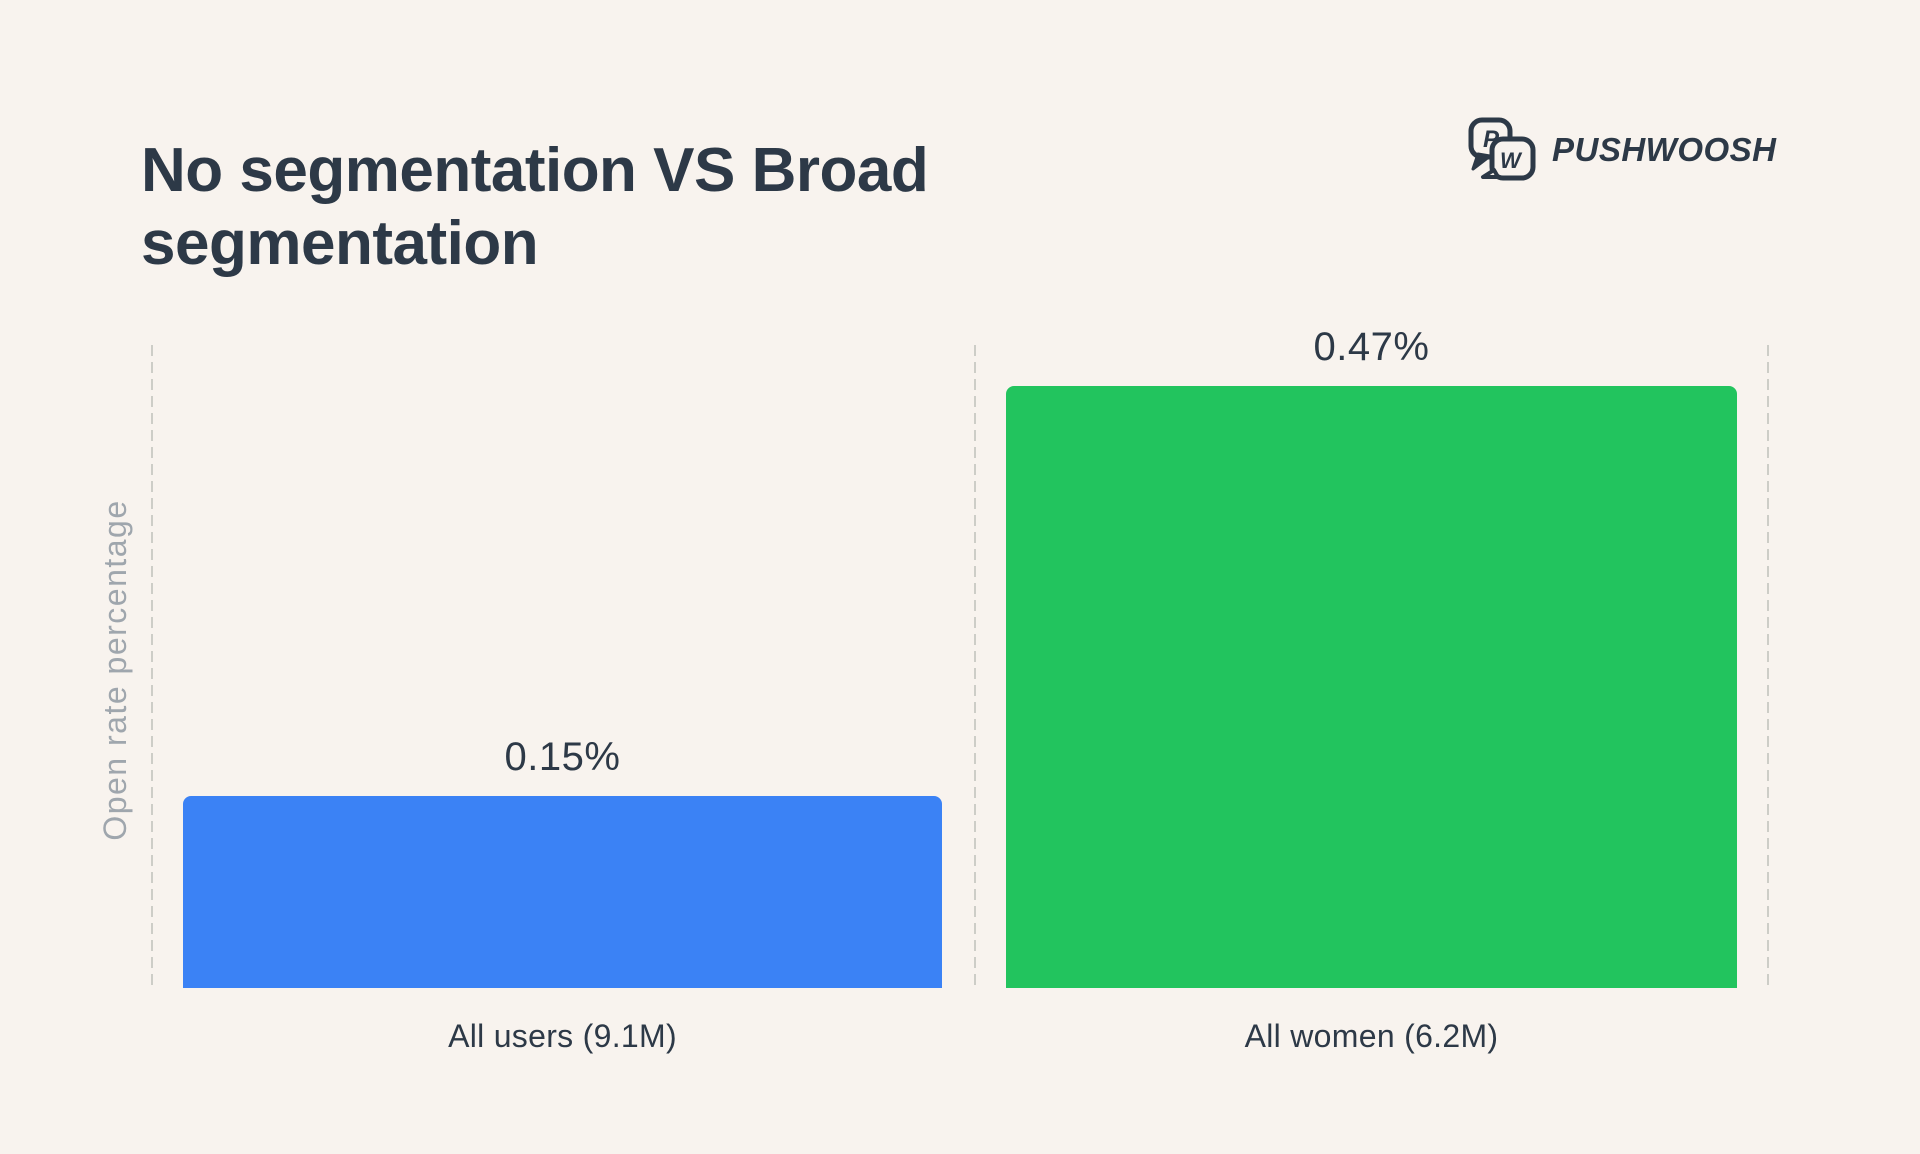  I want to click on pushwoosh-icon: P W, so click(1501, 150).